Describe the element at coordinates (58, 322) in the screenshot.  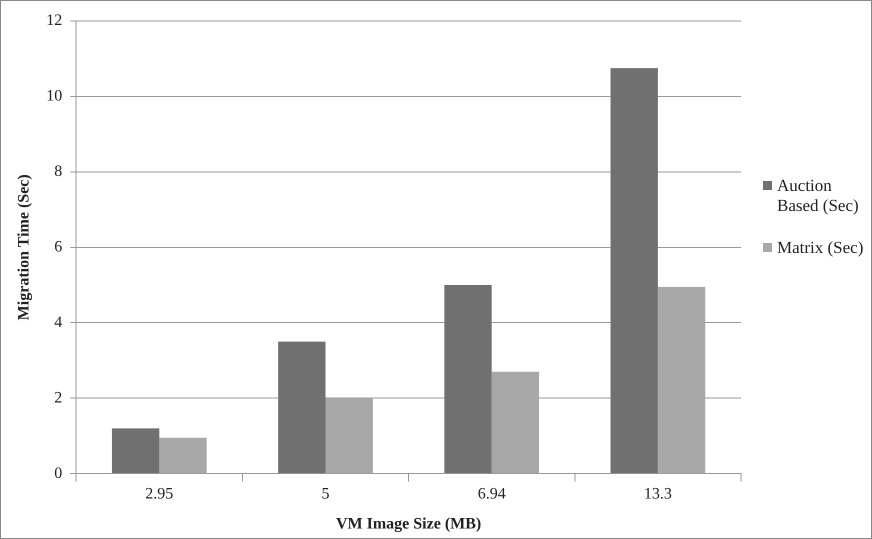
I see `y-tick-label: 4` at that location.